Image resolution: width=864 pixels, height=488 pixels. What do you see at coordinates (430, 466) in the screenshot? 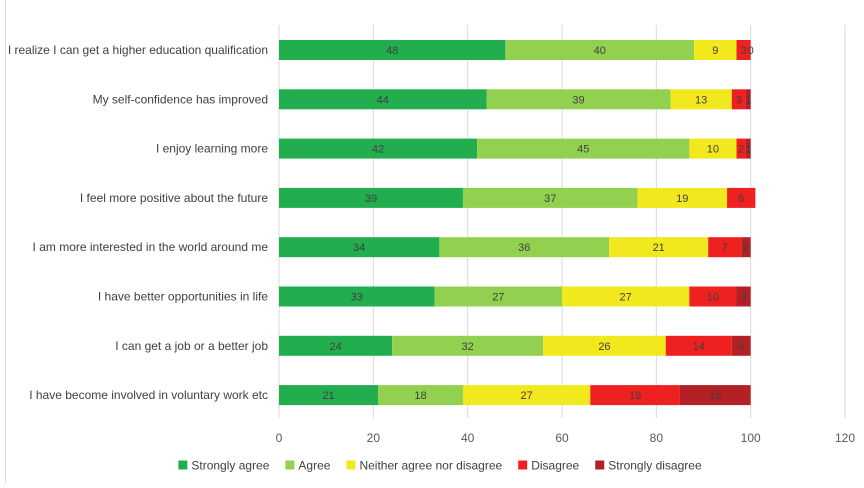
I see `legend-label-neither-agree-nor-disagree: Neither agree nor disagree` at bounding box center [430, 466].